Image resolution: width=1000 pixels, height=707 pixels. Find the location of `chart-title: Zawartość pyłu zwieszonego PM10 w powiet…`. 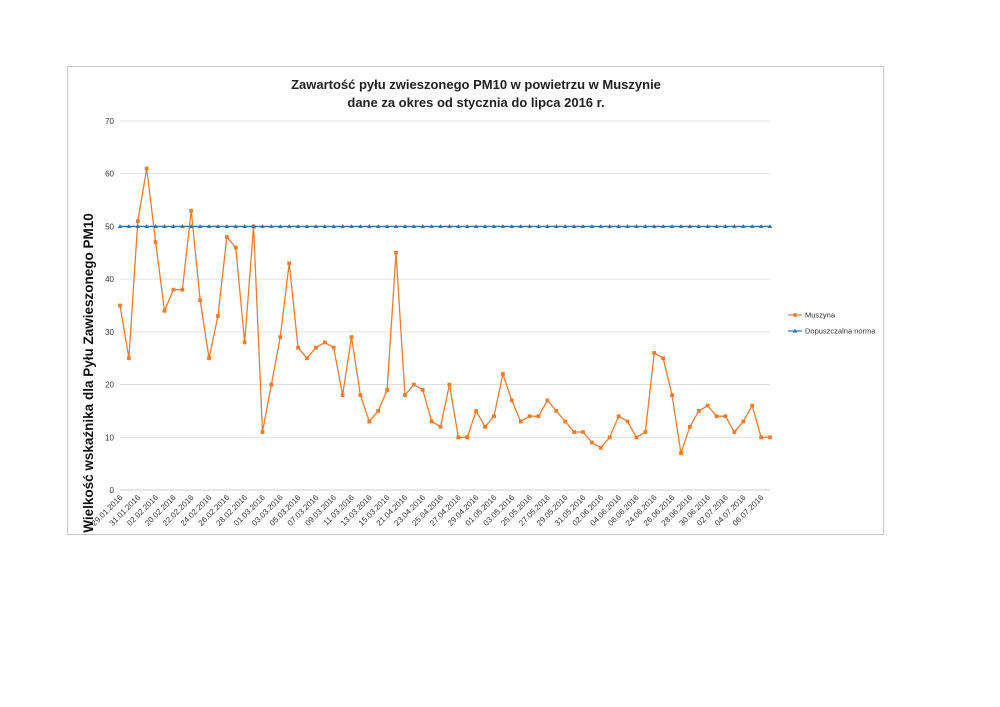

chart-title: Zawartość pyłu zwieszonego PM10 w powiet… is located at coordinates (476, 84).